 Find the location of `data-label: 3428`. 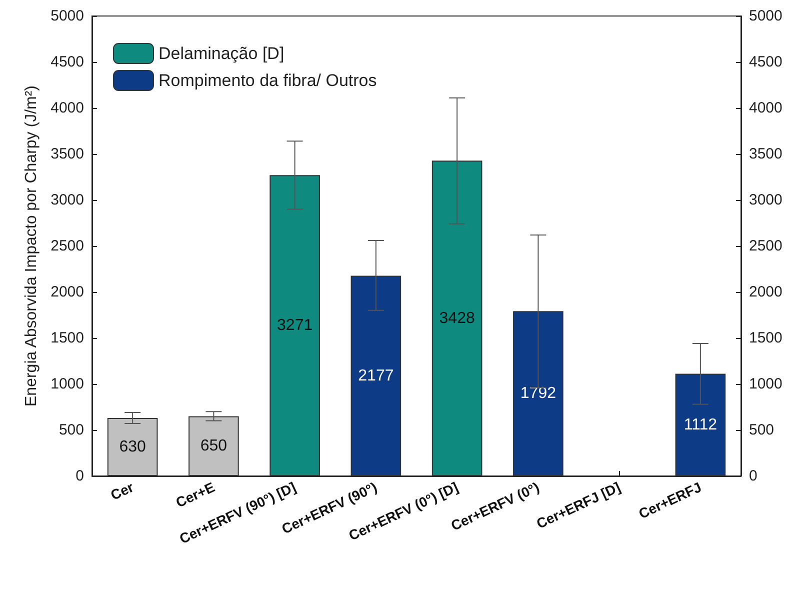

data-label: 3428 is located at coordinates (457, 318).